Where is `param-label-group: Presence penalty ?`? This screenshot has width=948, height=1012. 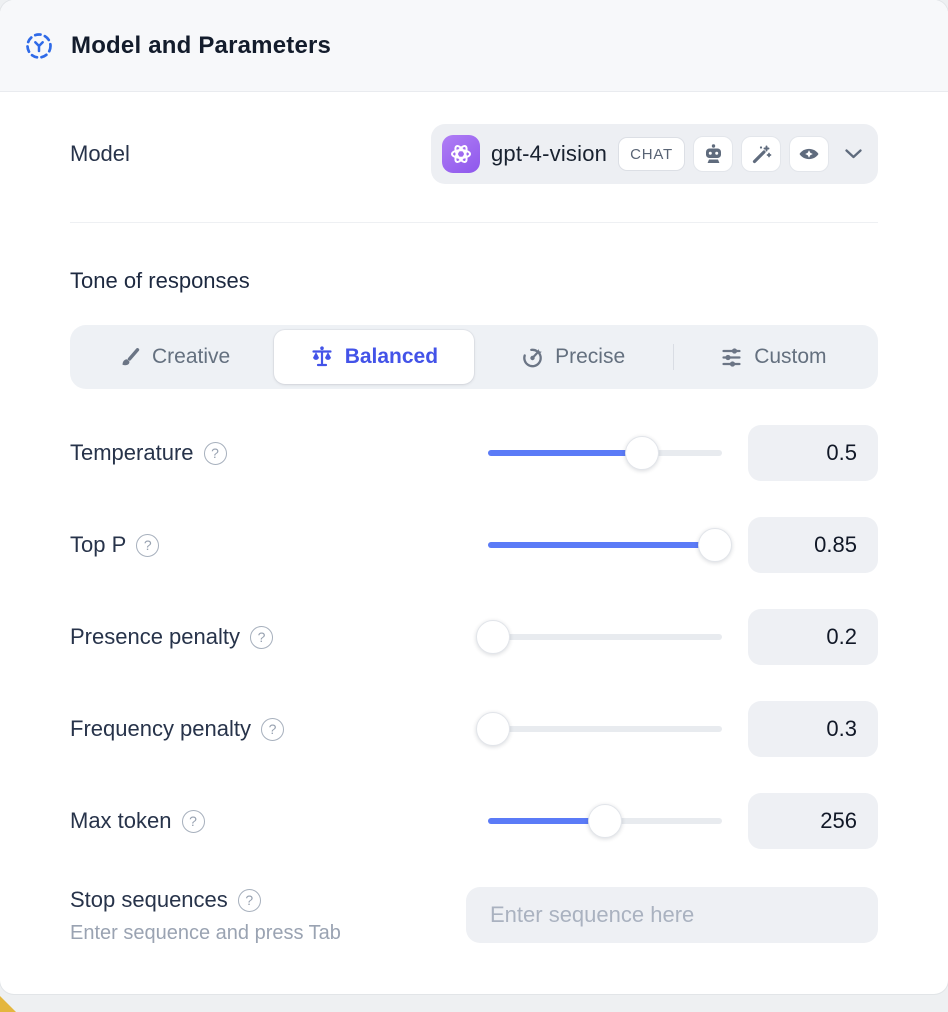 param-label-group: Presence penalty ? is located at coordinates (171, 637).